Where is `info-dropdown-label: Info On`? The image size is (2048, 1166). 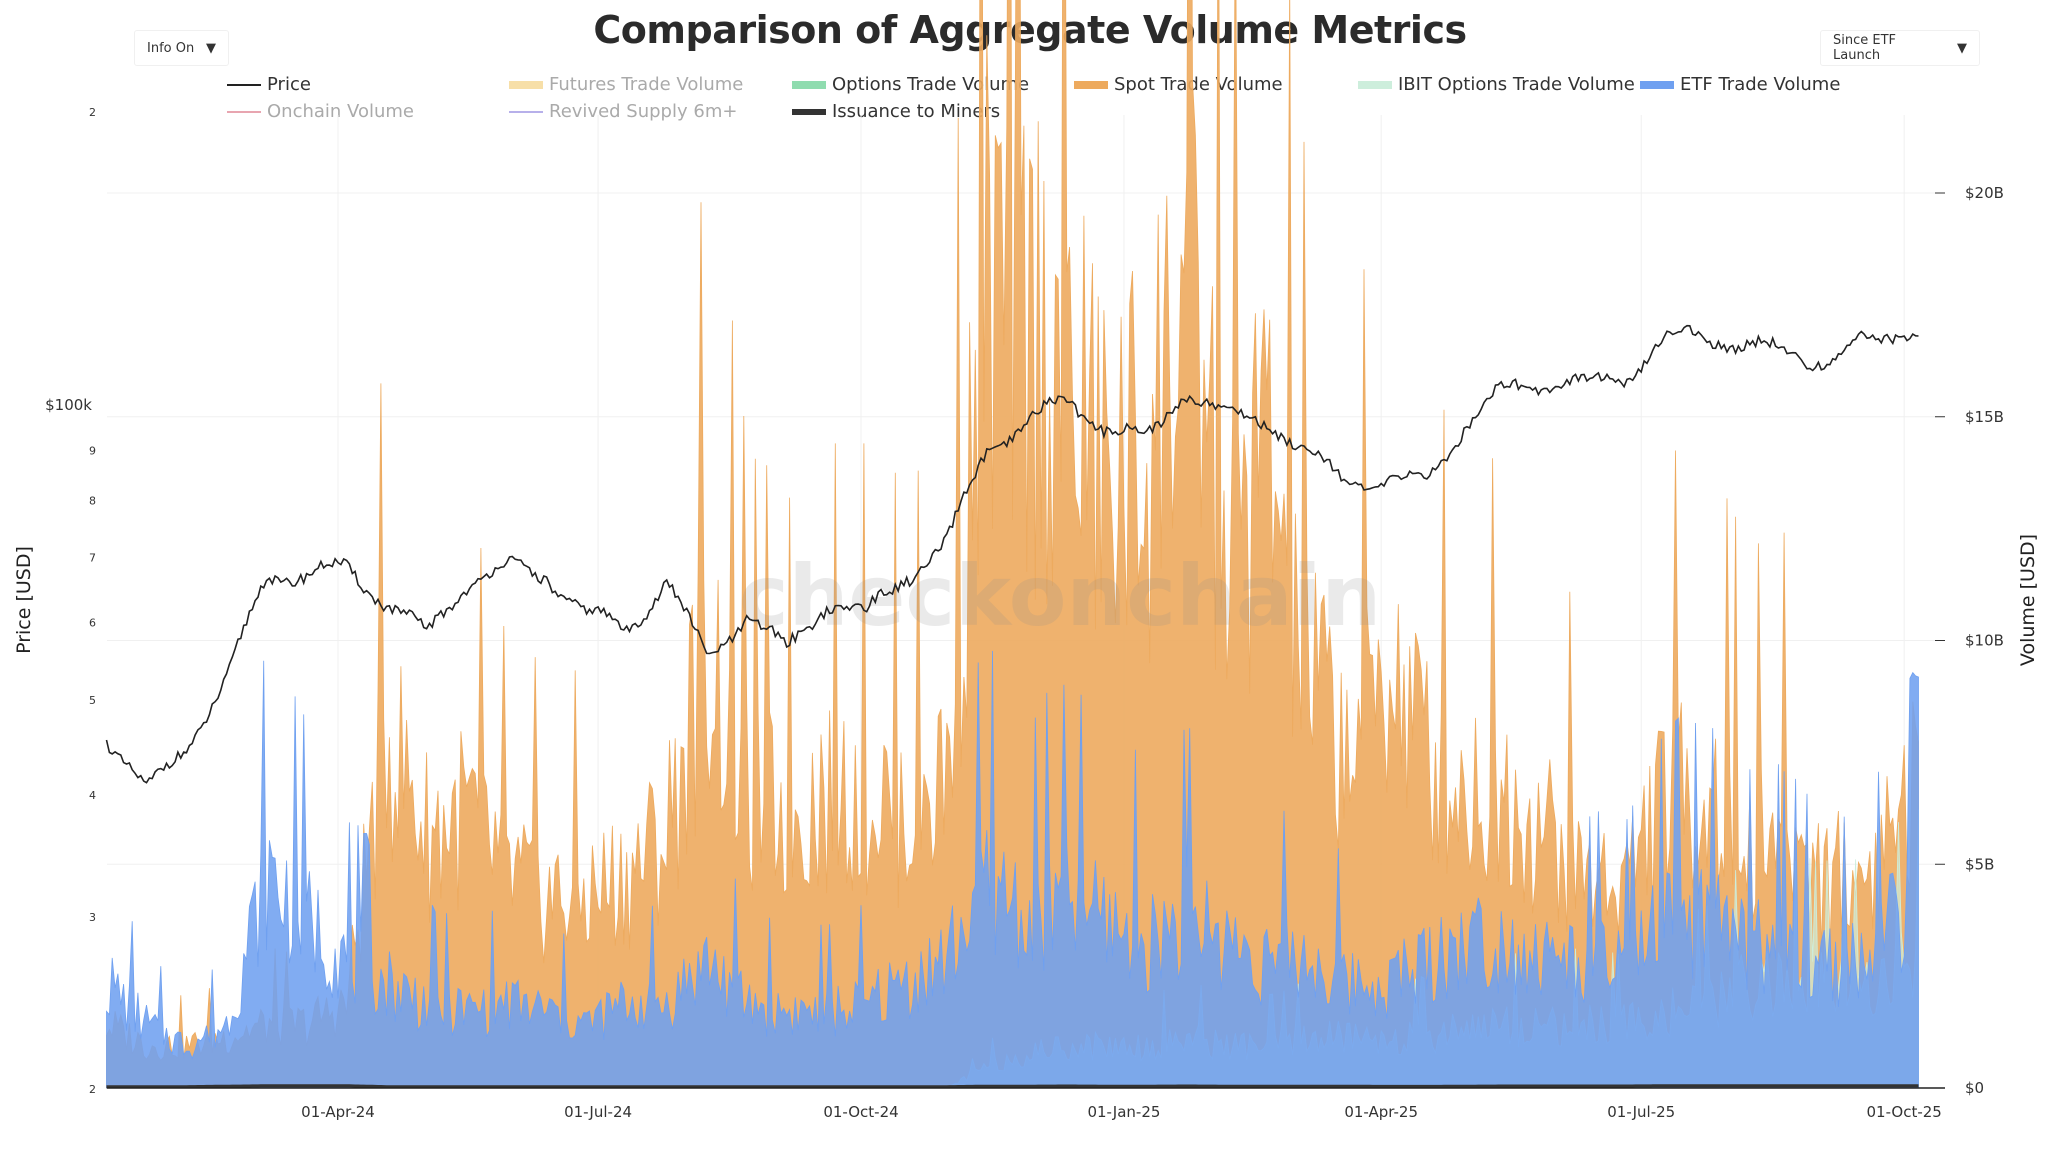
info-dropdown-label: Info On is located at coordinates (171, 48).